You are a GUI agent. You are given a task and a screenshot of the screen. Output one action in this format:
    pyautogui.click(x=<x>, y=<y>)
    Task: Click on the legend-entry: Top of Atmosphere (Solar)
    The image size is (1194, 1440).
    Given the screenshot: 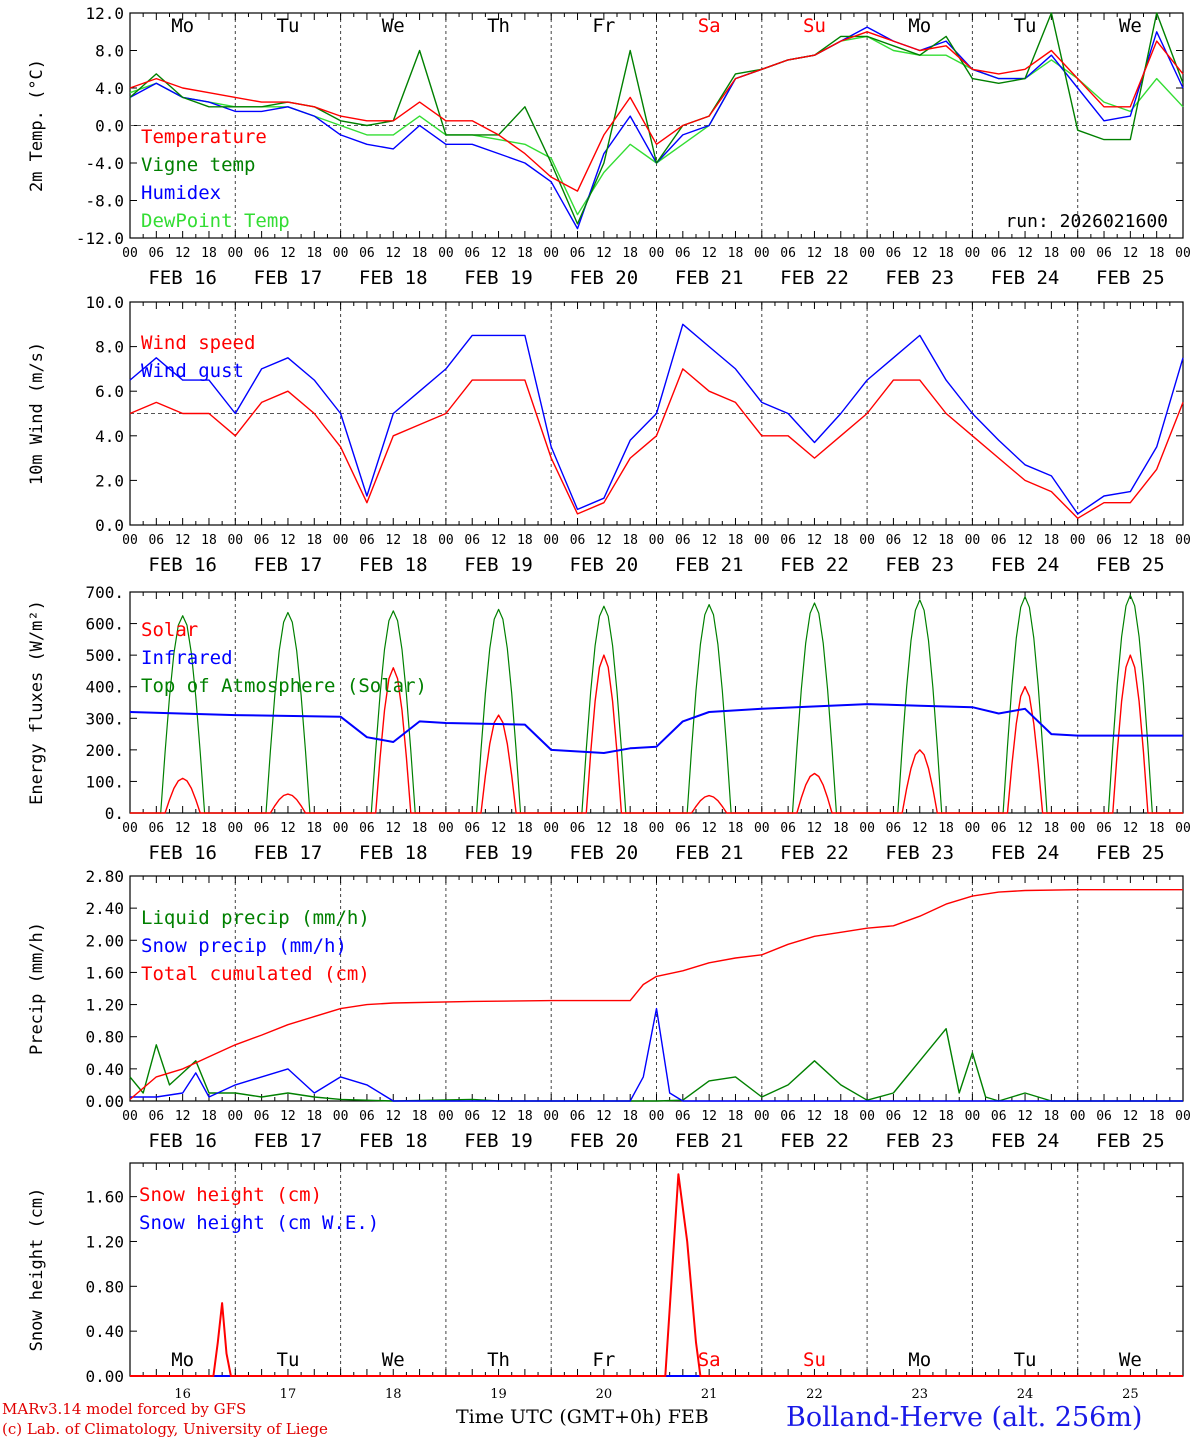 What is the action you would take?
    pyautogui.click(x=284, y=686)
    